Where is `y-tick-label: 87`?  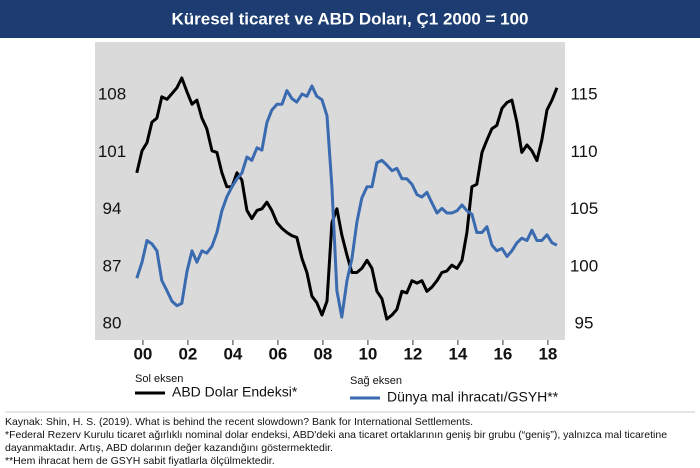
y-tick-label: 87 is located at coordinates (112, 265).